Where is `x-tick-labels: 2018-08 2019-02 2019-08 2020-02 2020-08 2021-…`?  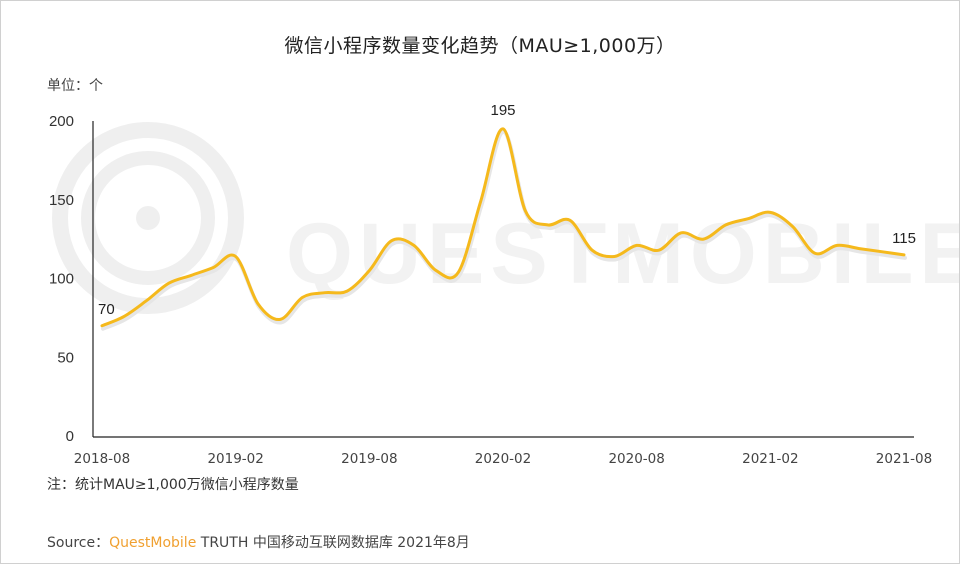
x-tick-labels: 2018-08 2019-02 2019-08 2020-02 2020-08 2021-… is located at coordinates (503, 459).